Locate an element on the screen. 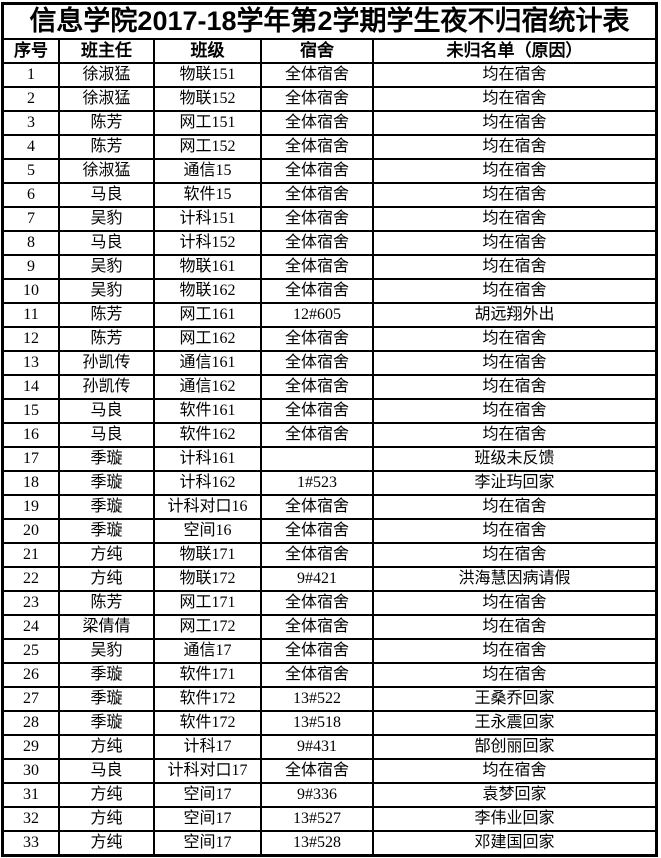 The width and height of the screenshot is (661, 858). cell-index: 25 is located at coordinates (32, 651).